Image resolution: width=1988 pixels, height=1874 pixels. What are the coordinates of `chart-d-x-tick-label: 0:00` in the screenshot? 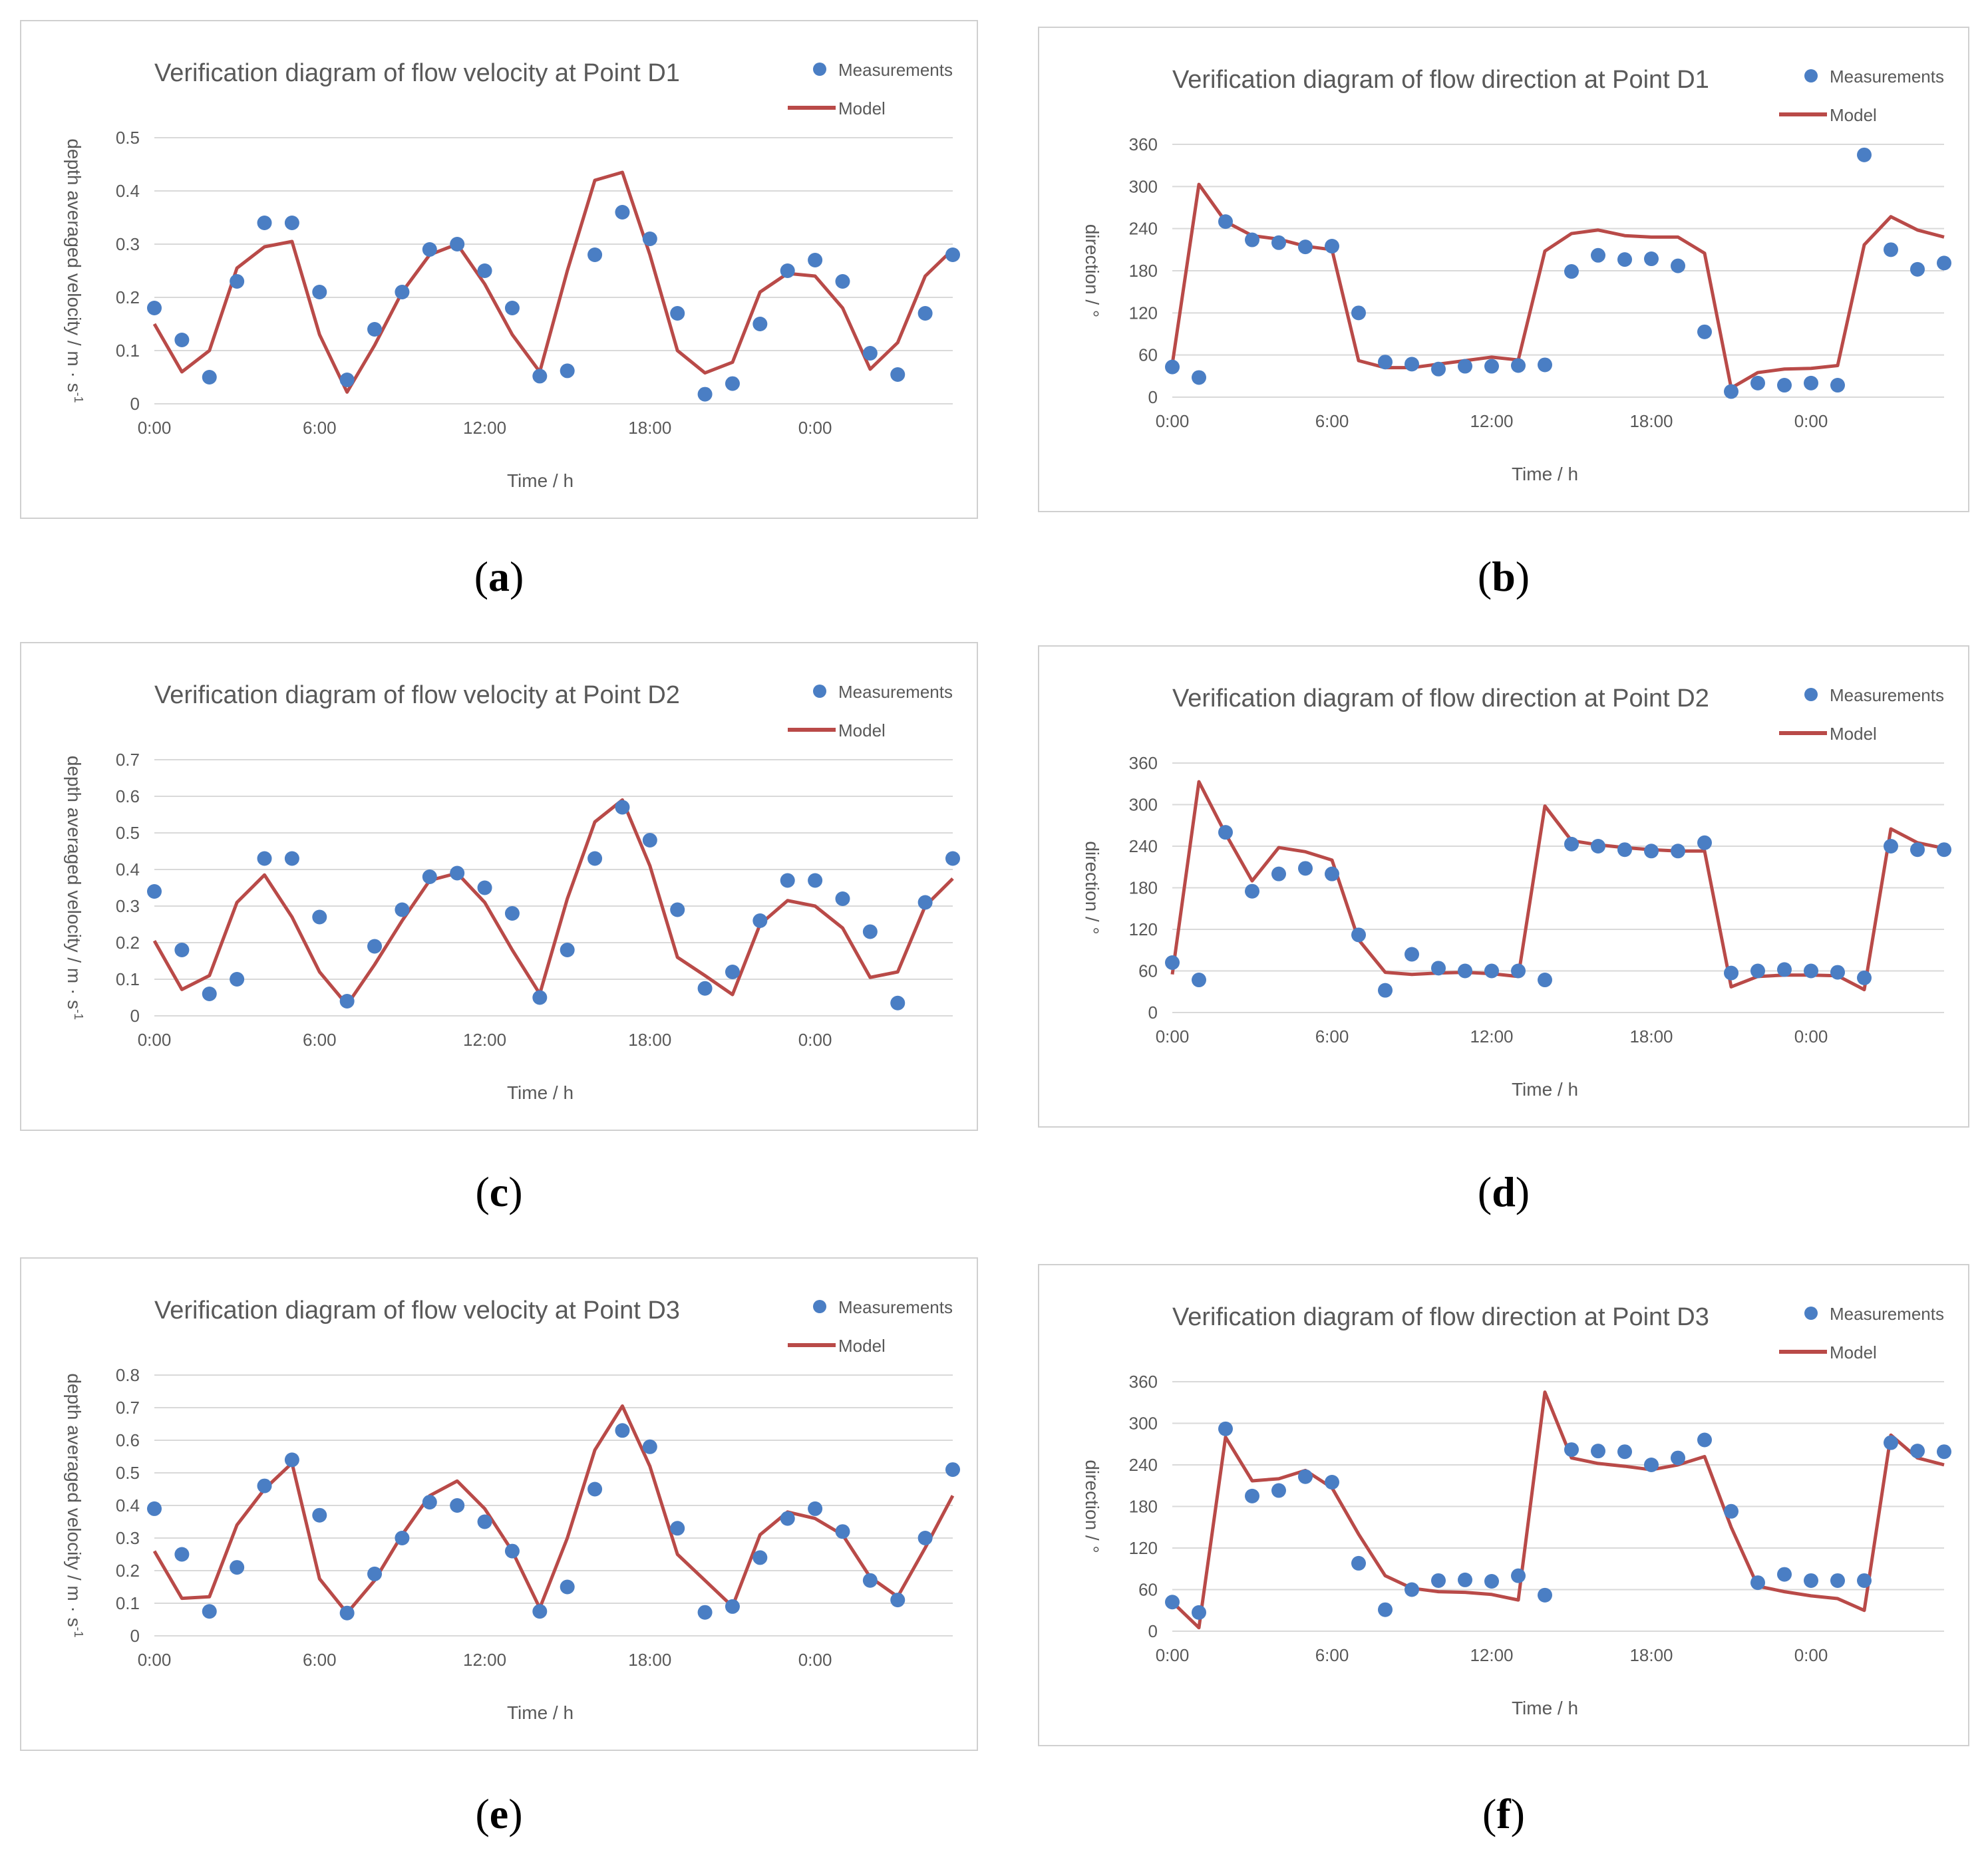 It's located at (1173, 1036).